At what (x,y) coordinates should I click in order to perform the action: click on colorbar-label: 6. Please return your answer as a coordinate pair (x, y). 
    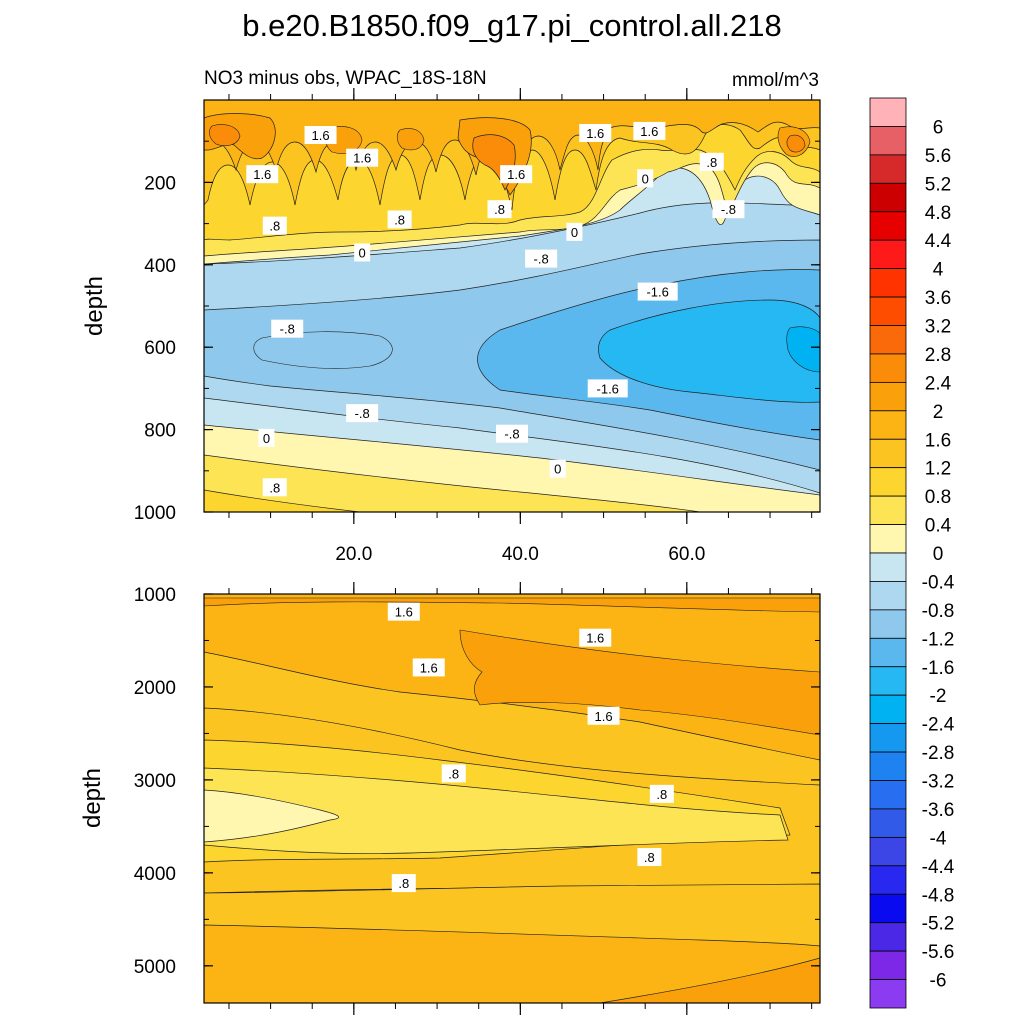
    Looking at the image, I should click on (938, 127).